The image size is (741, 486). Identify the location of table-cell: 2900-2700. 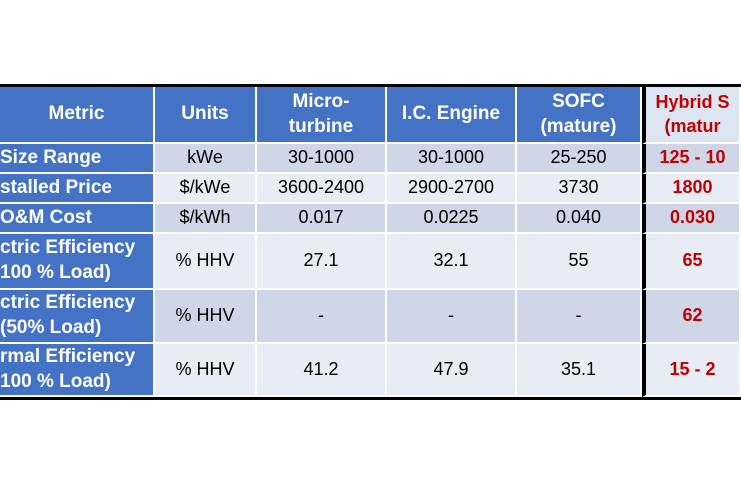
(452, 189).